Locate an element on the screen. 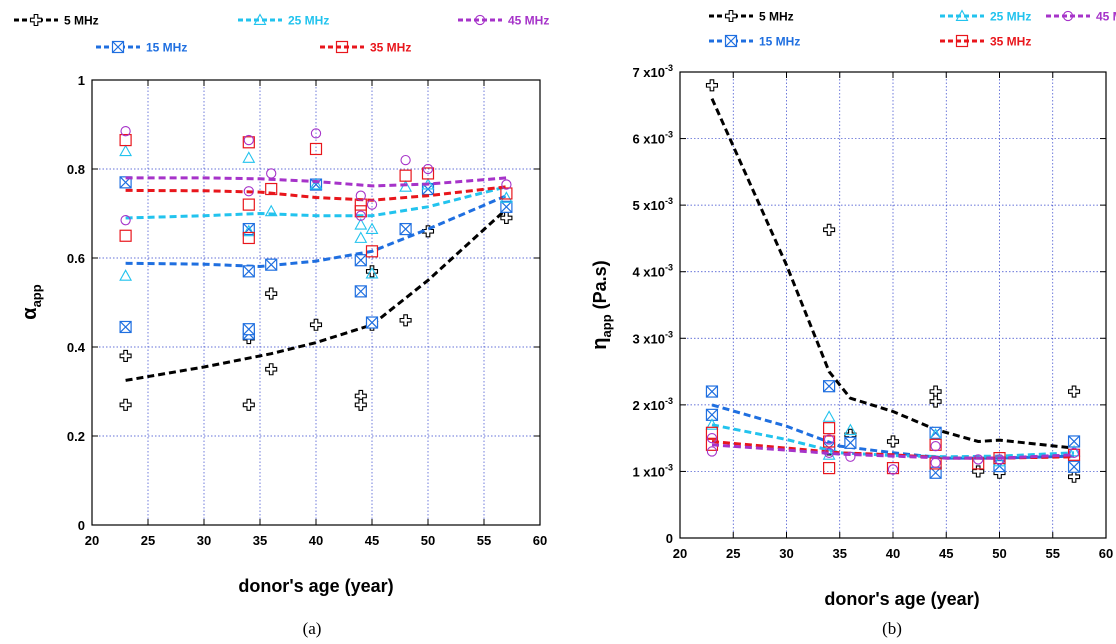 This screenshot has height=644, width=1116. series-25-mhz is located at coordinates (316, 212).